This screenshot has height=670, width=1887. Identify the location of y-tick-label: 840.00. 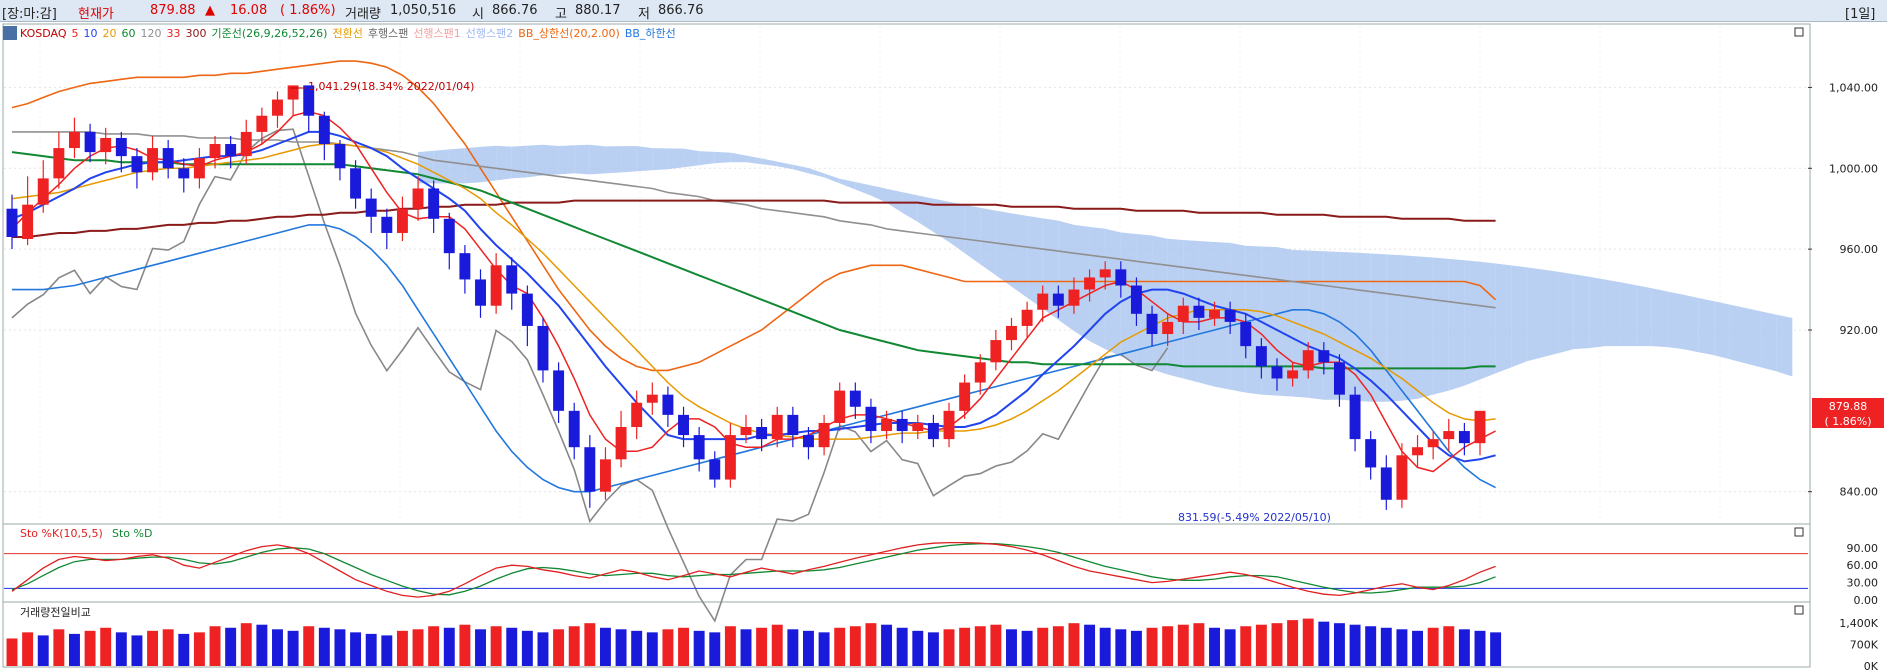
(1859, 492).